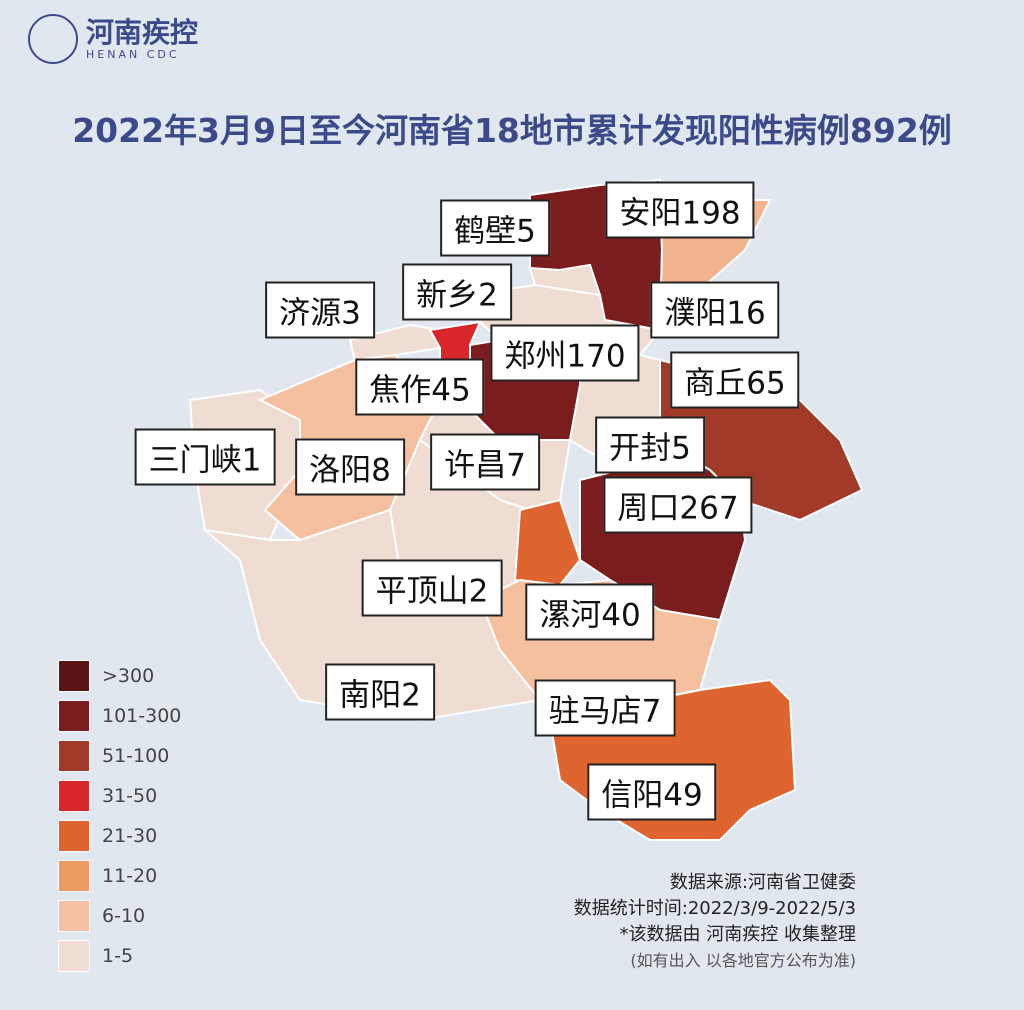 The image size is (1024, 1010). What do you see at coordinates (632, 795) in the screenshot?
I see `city-name: 信阳` at bounding box center [632, 795].